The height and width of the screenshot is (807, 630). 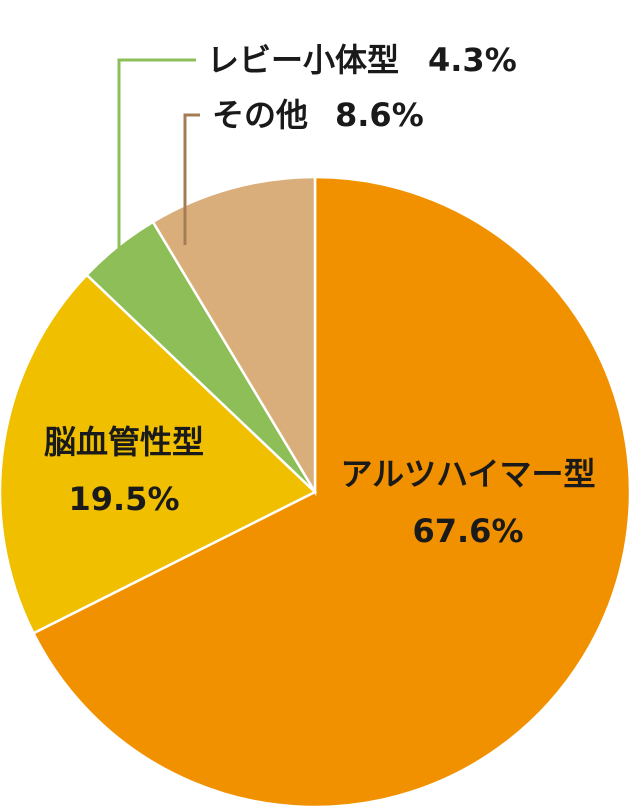 What do you see at coordinates (234, 336) in the screenshot?
I see `slice-other` at bounding box center [234, 336].